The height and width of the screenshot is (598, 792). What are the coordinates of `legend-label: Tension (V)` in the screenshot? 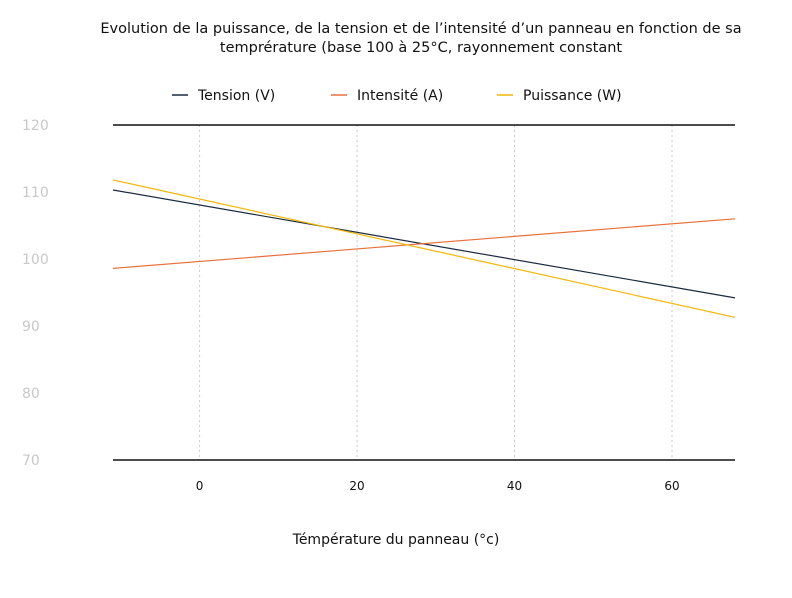 It's located at (236, 96).